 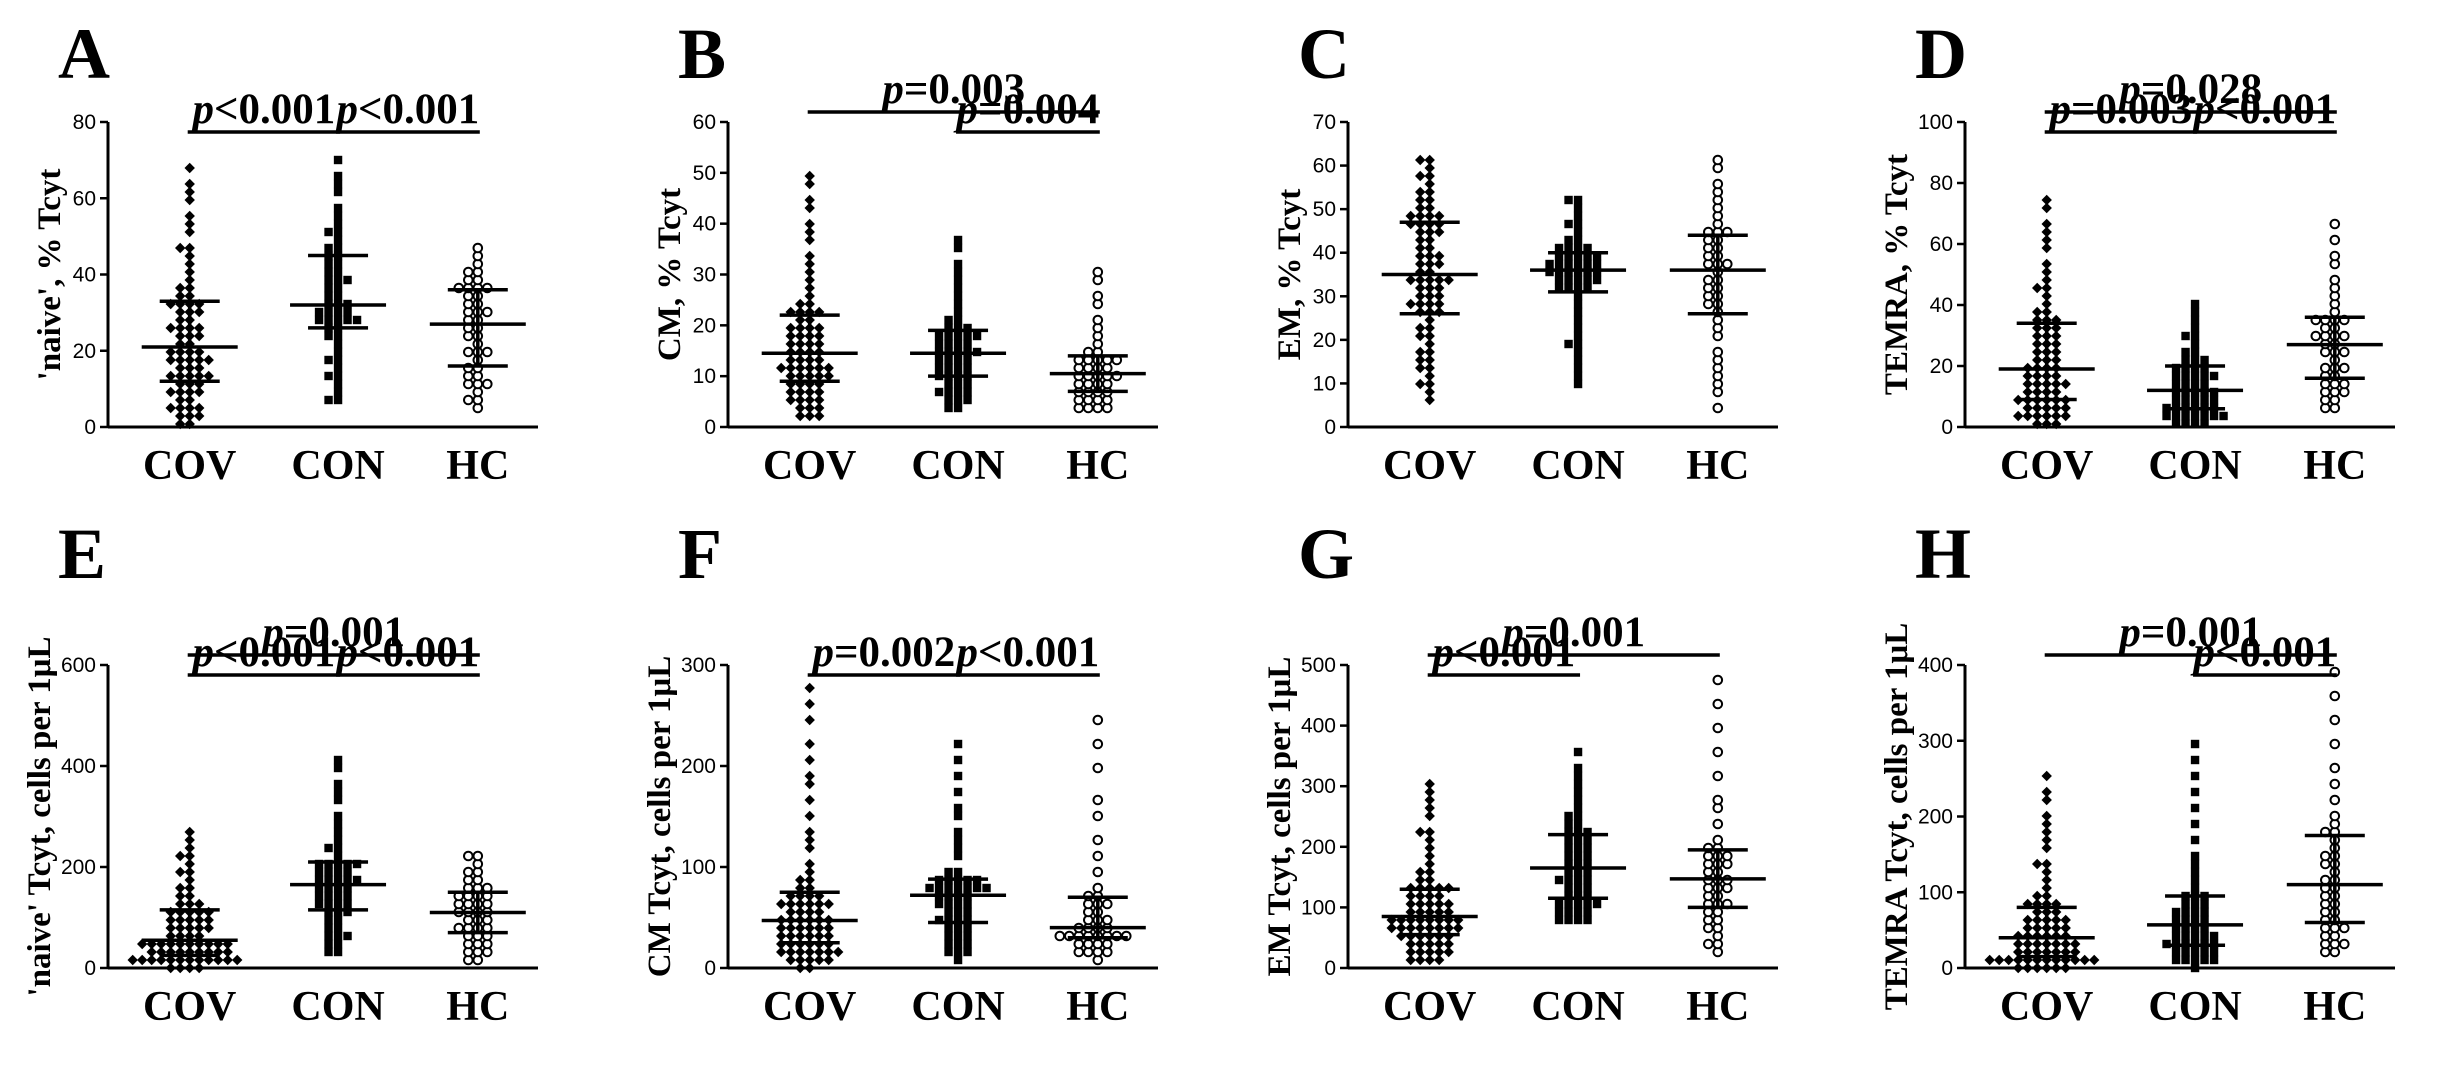 What do you see at coordinates (1318, 665) in the screenshot?
I see `y-tick-label: 500` at bounding box center [1318, 665].